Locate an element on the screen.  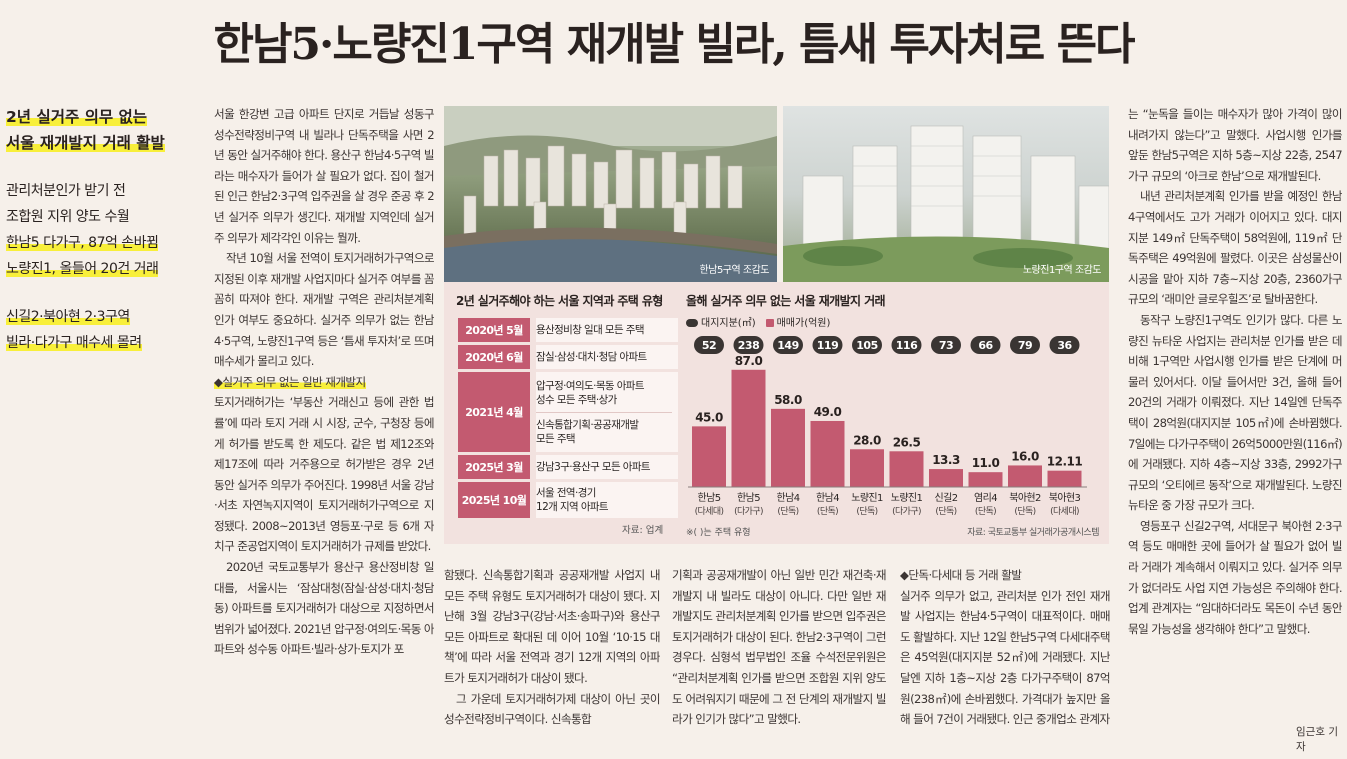
table-cell: 압구정·여의도·목동 아파트 is located at coordinates (590, 385).